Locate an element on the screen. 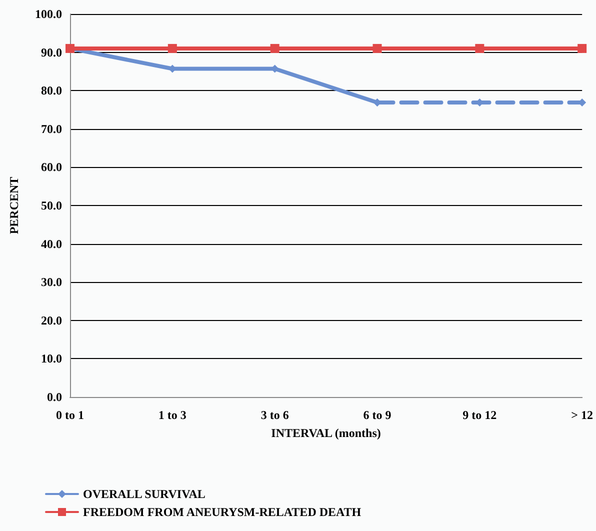  x-tick-label: 0 to 1 is located at coordinates (70, 415).